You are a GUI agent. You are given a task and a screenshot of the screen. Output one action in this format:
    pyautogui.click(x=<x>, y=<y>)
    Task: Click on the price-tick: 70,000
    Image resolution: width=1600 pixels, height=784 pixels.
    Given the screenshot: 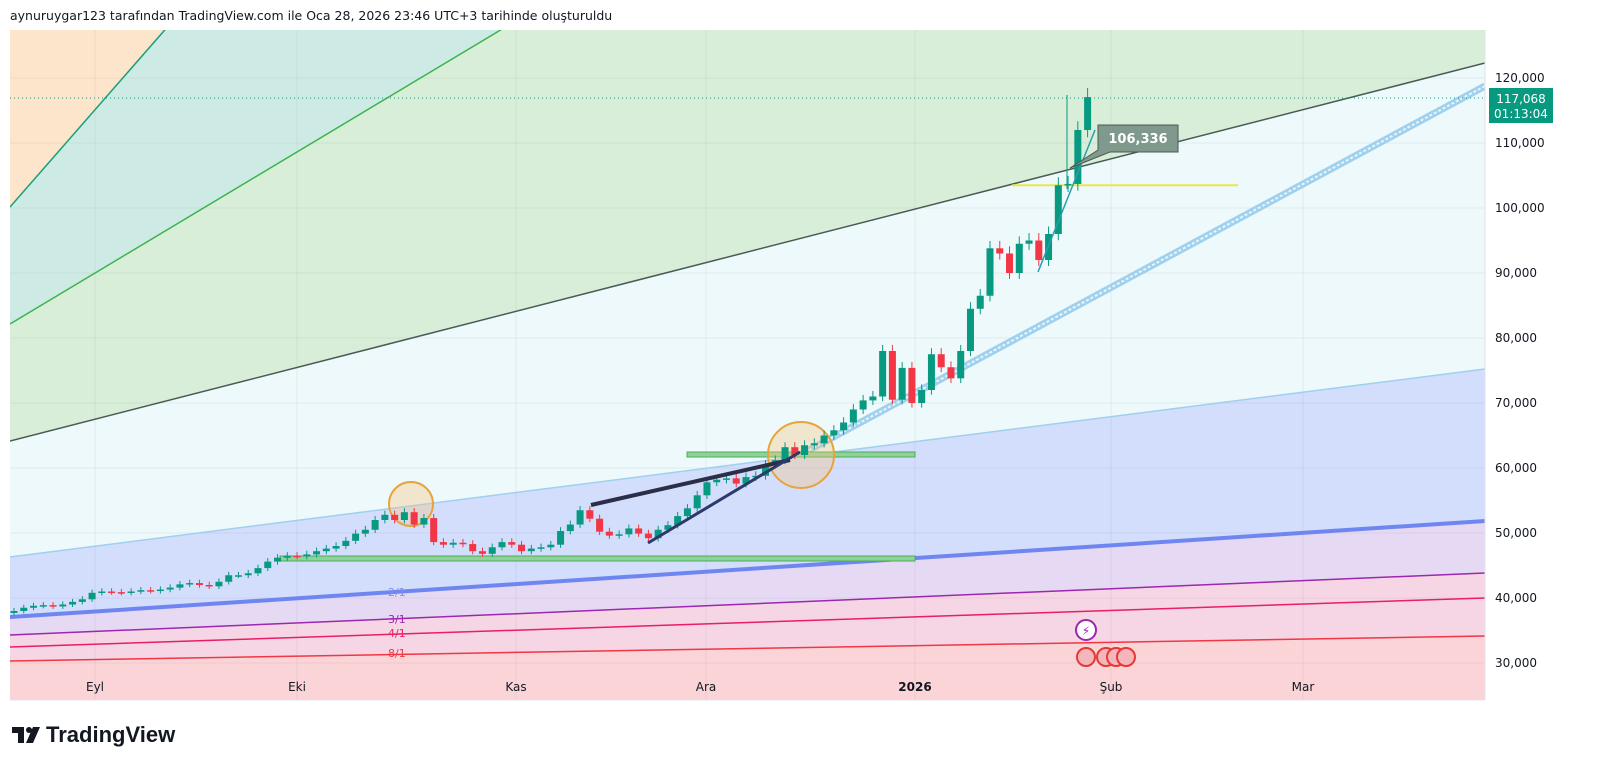 What is the action you would take?
    pyautogui.click(x=1516, y=403)
    